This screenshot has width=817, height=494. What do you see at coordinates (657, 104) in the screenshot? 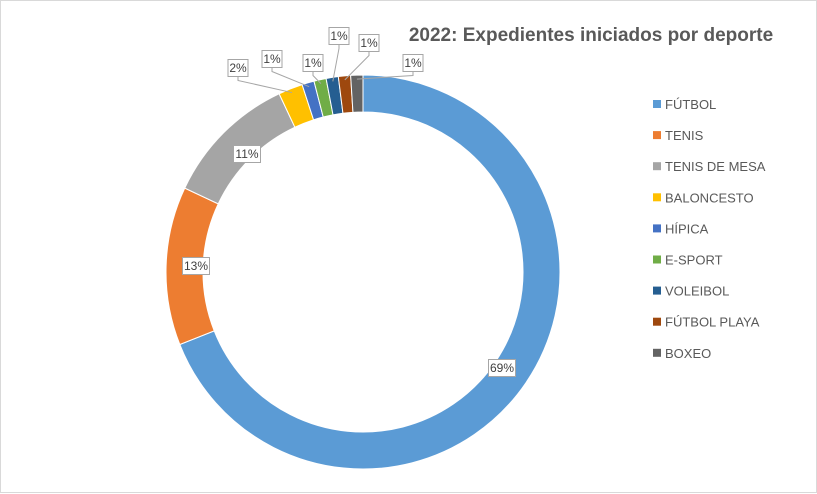
I see `legend-swatch-futbol` at bounding box center [657, 104].